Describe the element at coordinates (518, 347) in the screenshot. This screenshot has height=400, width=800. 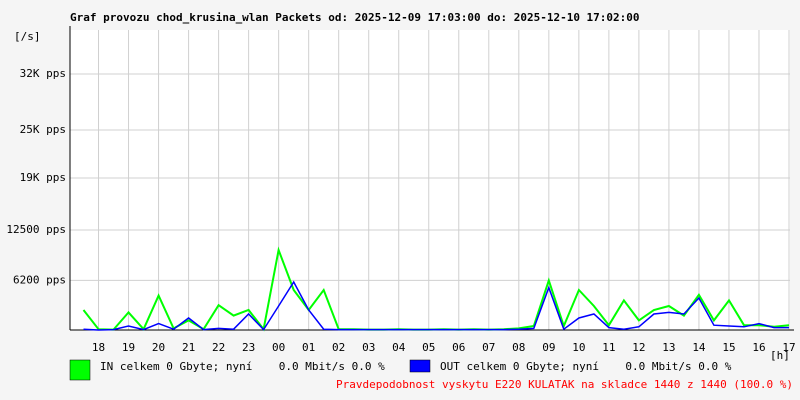
I see `x-tick-label: 08` at that location.